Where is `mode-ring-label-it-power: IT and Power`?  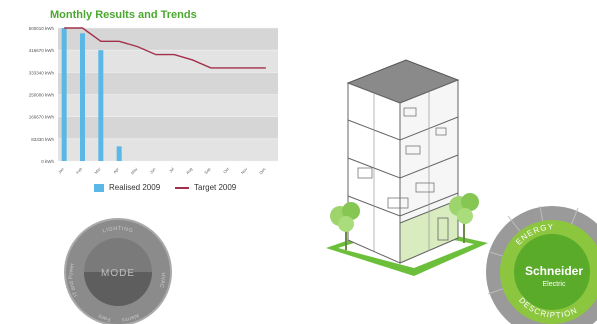 mode-ring-label-it-power: IT and Power is located at coordinates (73, 280).